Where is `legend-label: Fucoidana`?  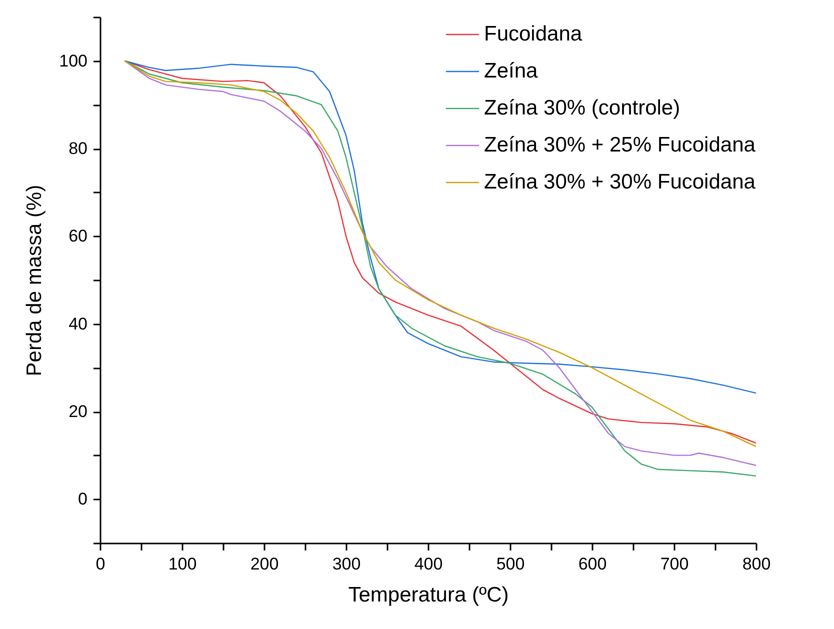 legend-label: Fucoidana is located at coordinates (533, 34).